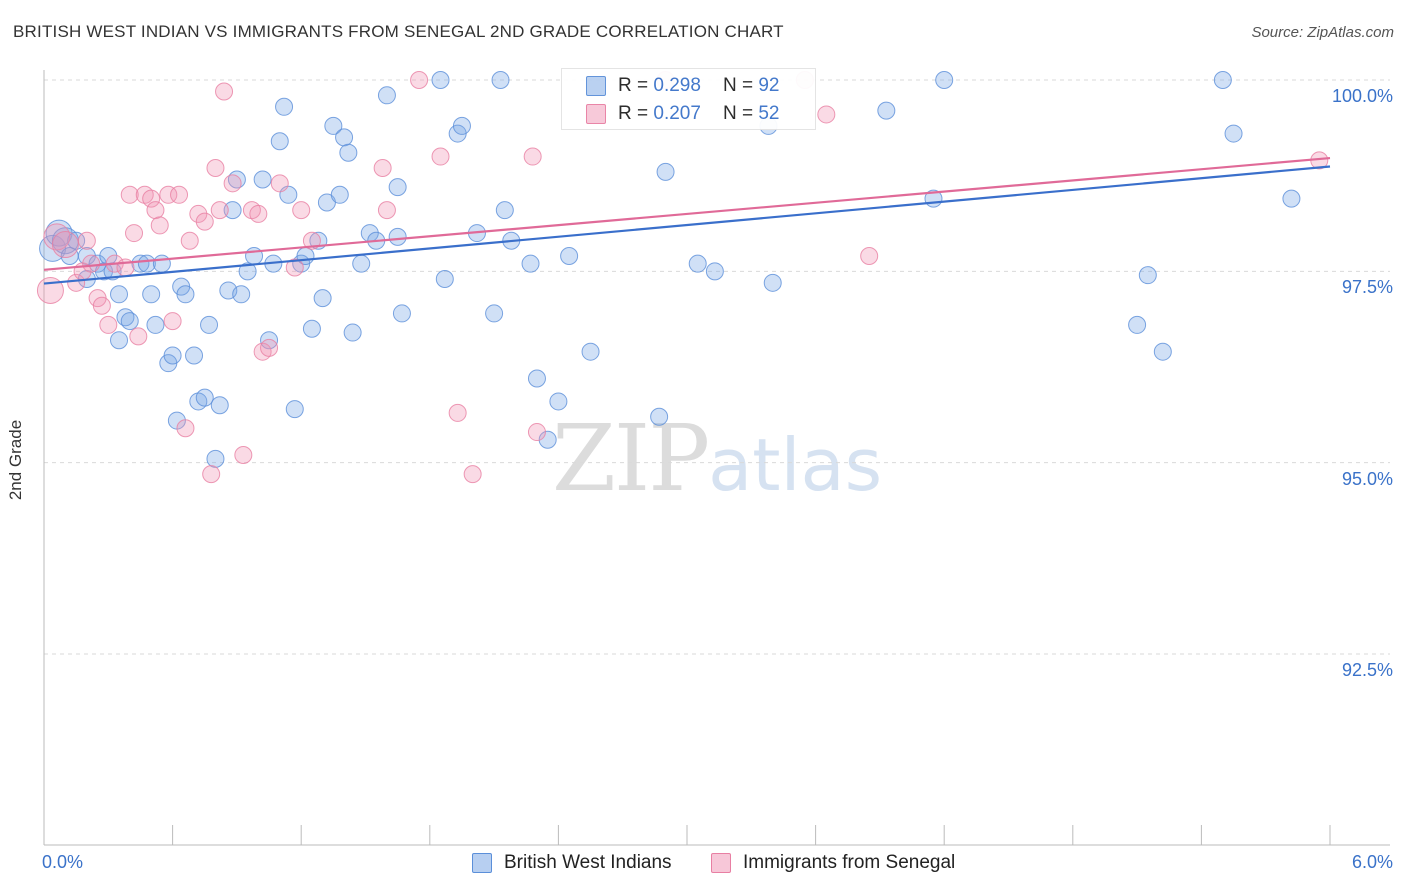 This screenshot has height=892, width=1406. I want to click on watermark: ZIPatlas, so click(717, 458).